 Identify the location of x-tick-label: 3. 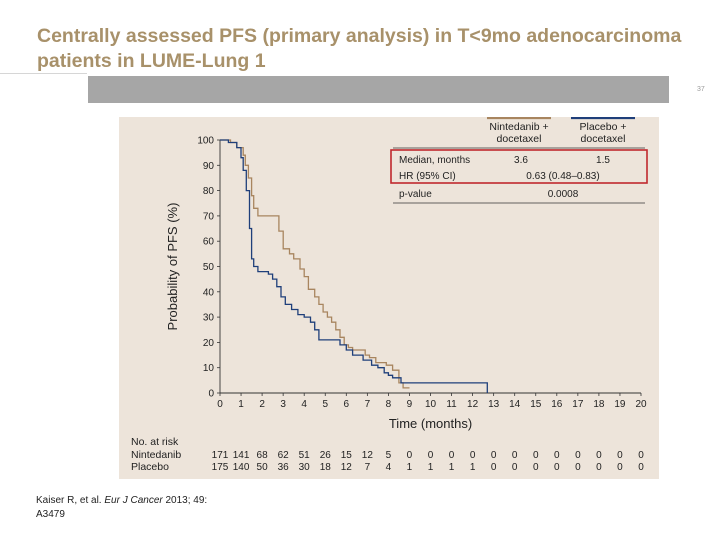
(283, 404).